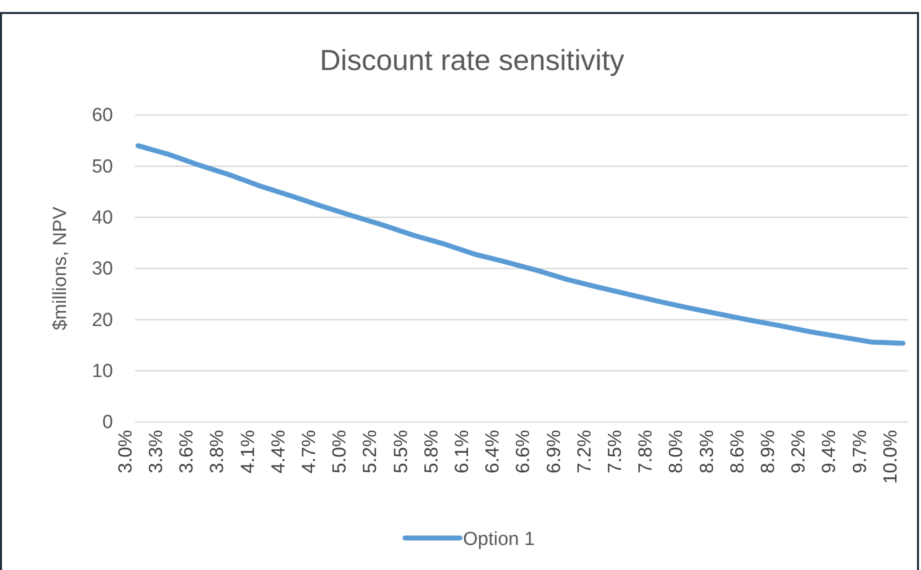  What do you see at coordinates (472, 61) in the screenshot?
I see `chart-title: Discount rate sensitivity` at bounding box center [472, 61].